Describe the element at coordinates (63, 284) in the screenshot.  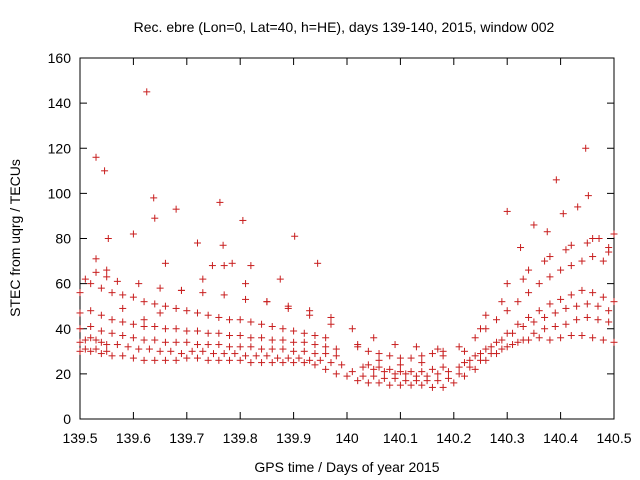
I see `y-tick-label: 60` at that location.